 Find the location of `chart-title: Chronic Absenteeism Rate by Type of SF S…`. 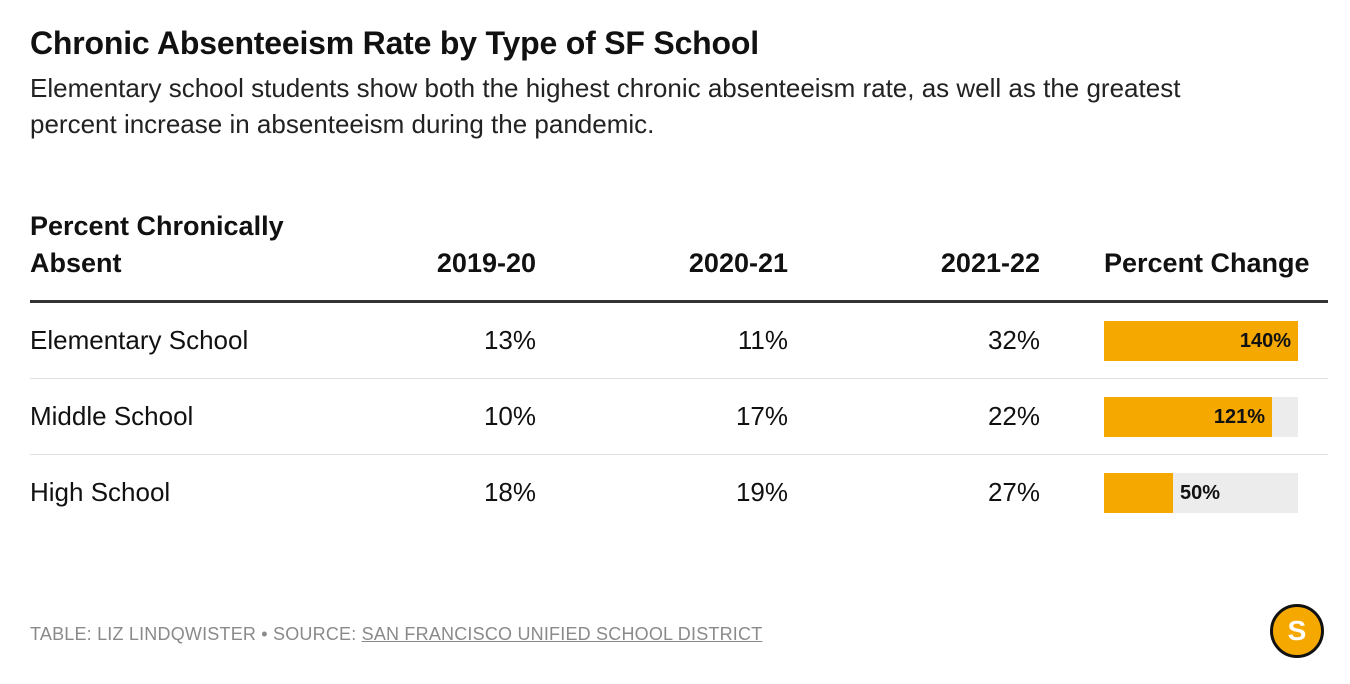

chart-title: Chronic Absenteeism Rate by Type of SF S… is located at coordinates (394, 43).